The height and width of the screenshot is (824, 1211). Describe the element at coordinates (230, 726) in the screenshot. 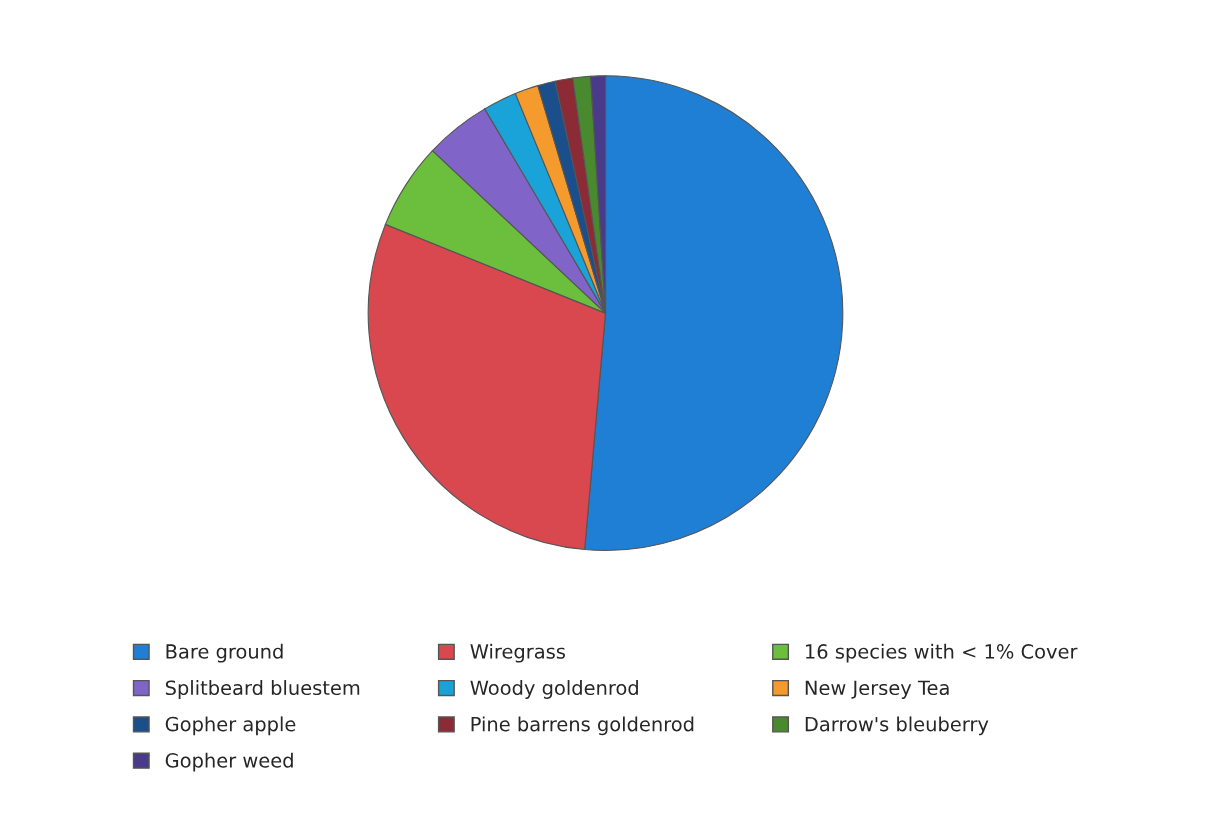

I see `legend-label: Gopher apple` at that location.